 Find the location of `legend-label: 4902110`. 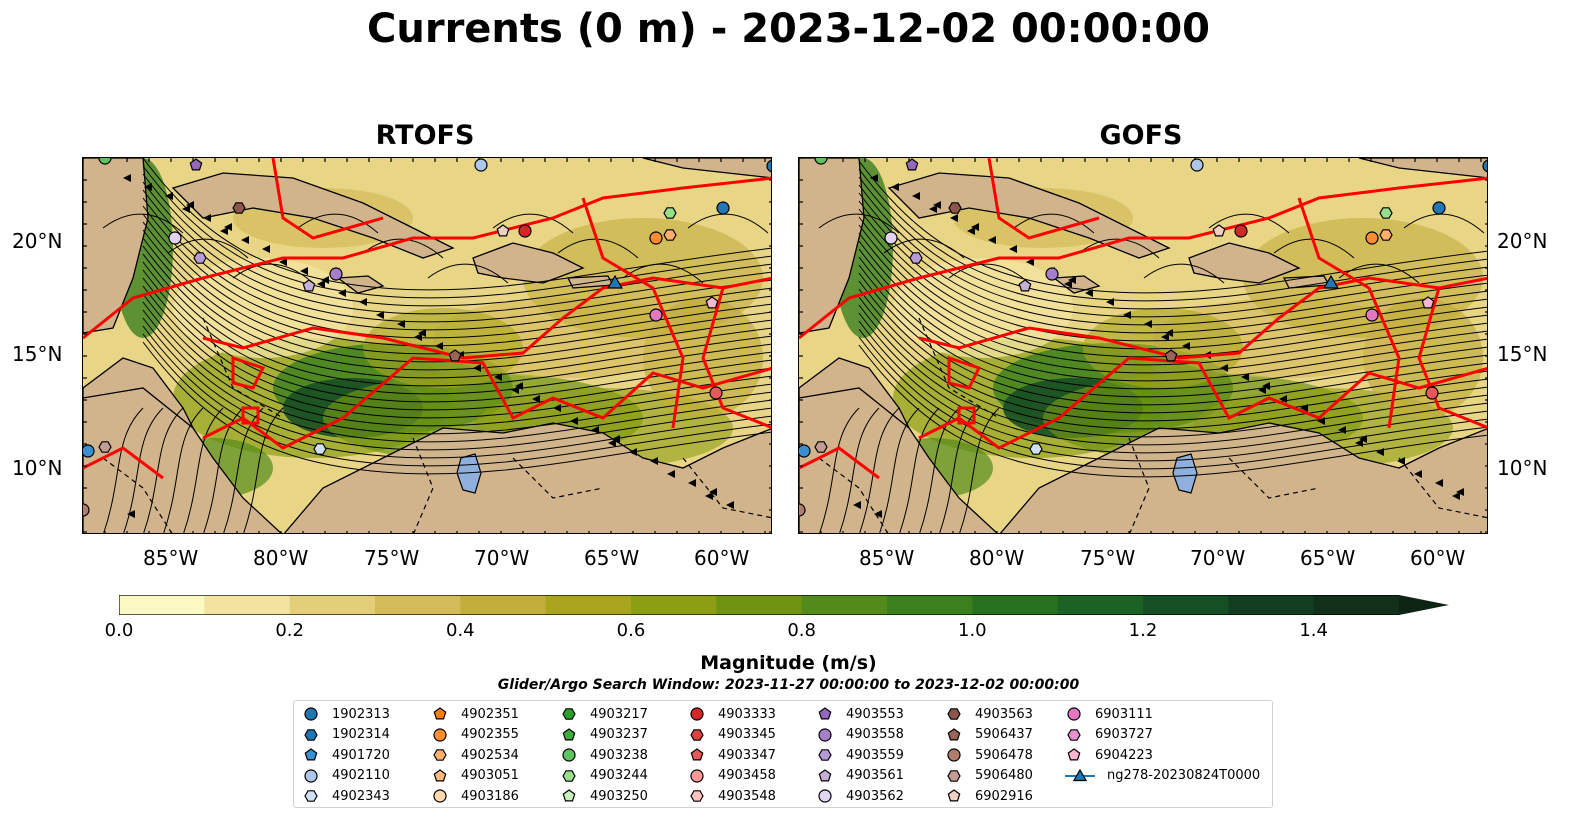

legend-label: 4902110 is located at coordinates (361, 776).